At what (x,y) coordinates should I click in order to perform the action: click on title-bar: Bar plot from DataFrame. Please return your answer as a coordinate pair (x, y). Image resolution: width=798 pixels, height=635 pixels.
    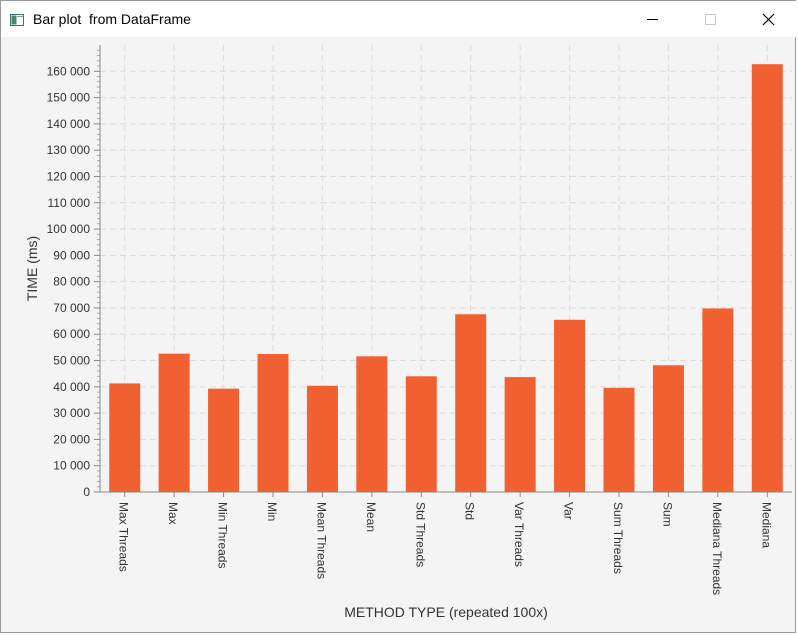
    Looking at the image, I should click on (399, 19).